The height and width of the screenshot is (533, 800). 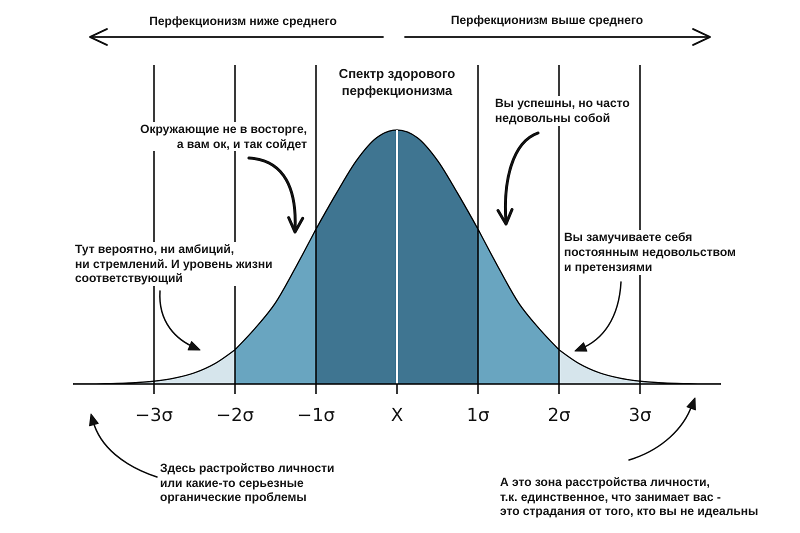 What do you see at coordinates (397, 415) in the screenshot?
I see `x-tick-label: X` at bounding box center [397, 415].